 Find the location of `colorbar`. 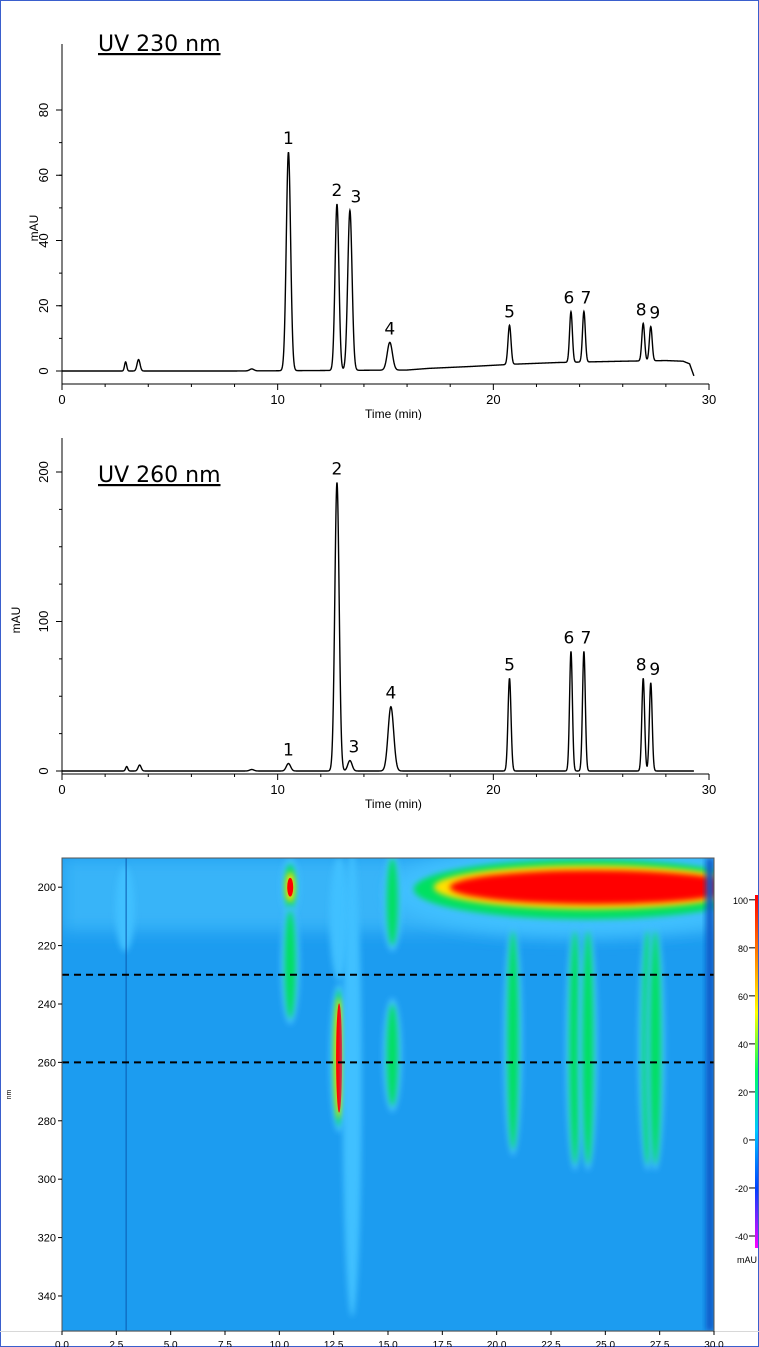

colorbar is located at coordinates (756, 1071).